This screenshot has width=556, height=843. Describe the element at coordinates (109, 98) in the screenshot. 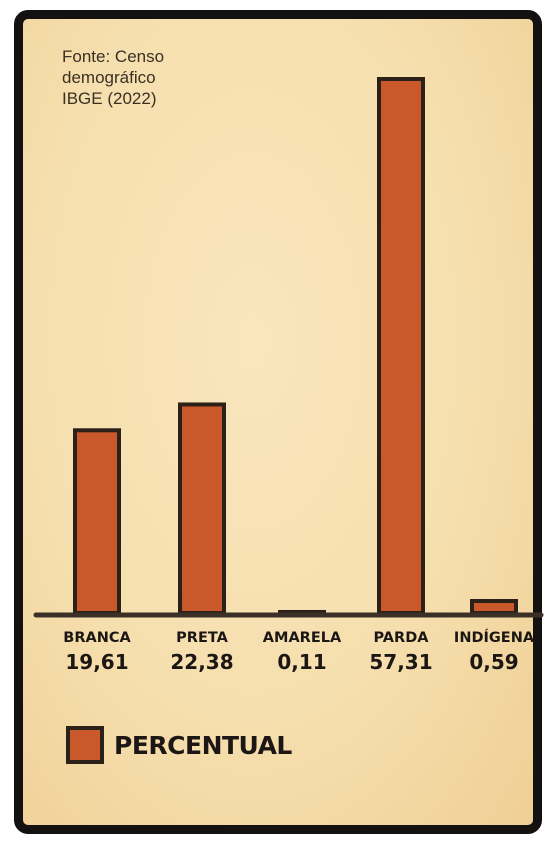

I see `source-line: IBGE (2022)` at that location.